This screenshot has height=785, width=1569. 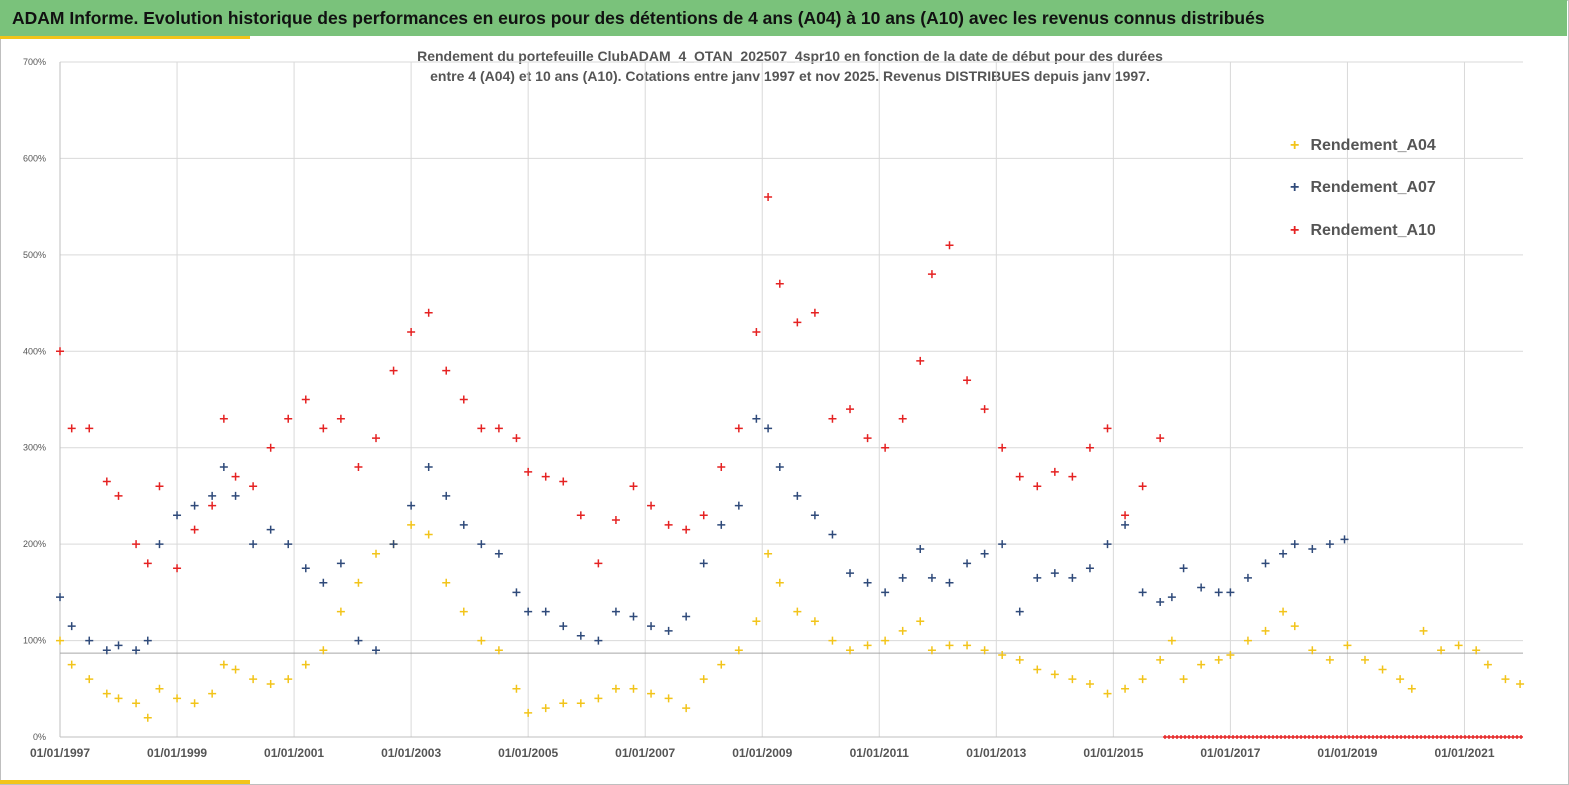 I want to click on y-tick-label: 0%, so click(x=39, y=737).